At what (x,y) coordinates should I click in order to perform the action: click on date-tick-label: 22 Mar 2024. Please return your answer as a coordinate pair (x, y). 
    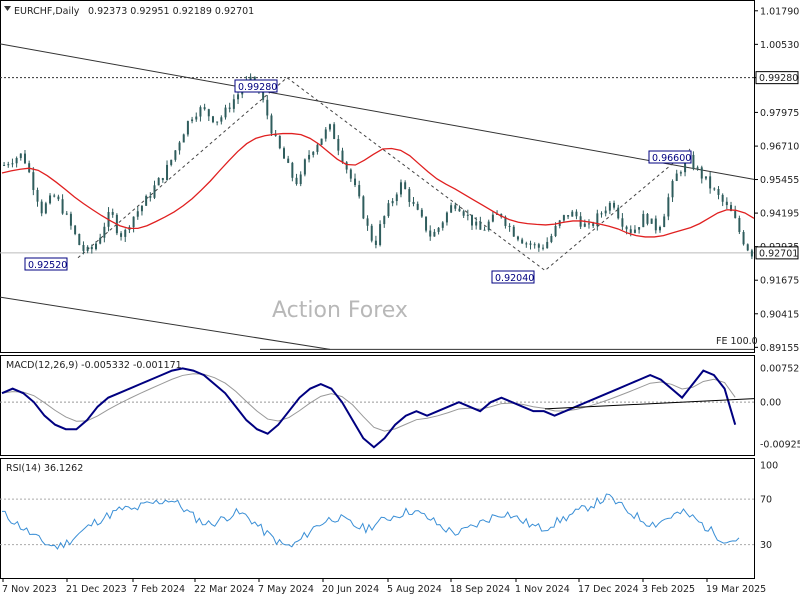
    Looking at the image, I should click on (224, 589).